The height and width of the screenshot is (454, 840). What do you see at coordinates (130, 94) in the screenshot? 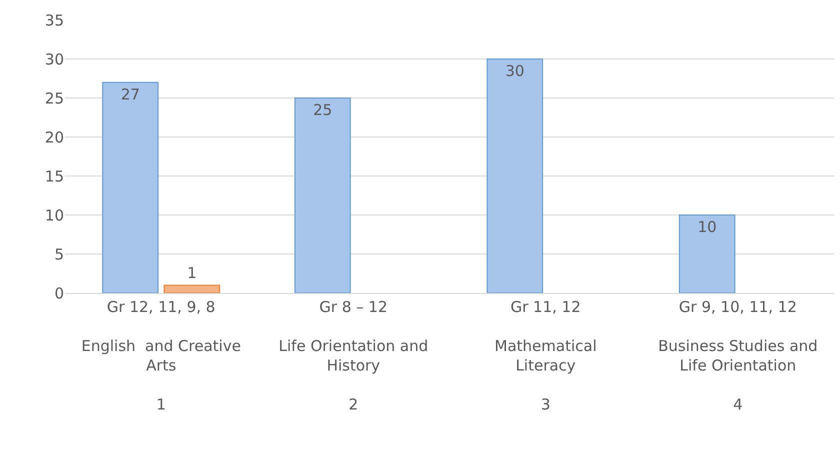
I see `data-label: 27` at bounding box center [130, 94].